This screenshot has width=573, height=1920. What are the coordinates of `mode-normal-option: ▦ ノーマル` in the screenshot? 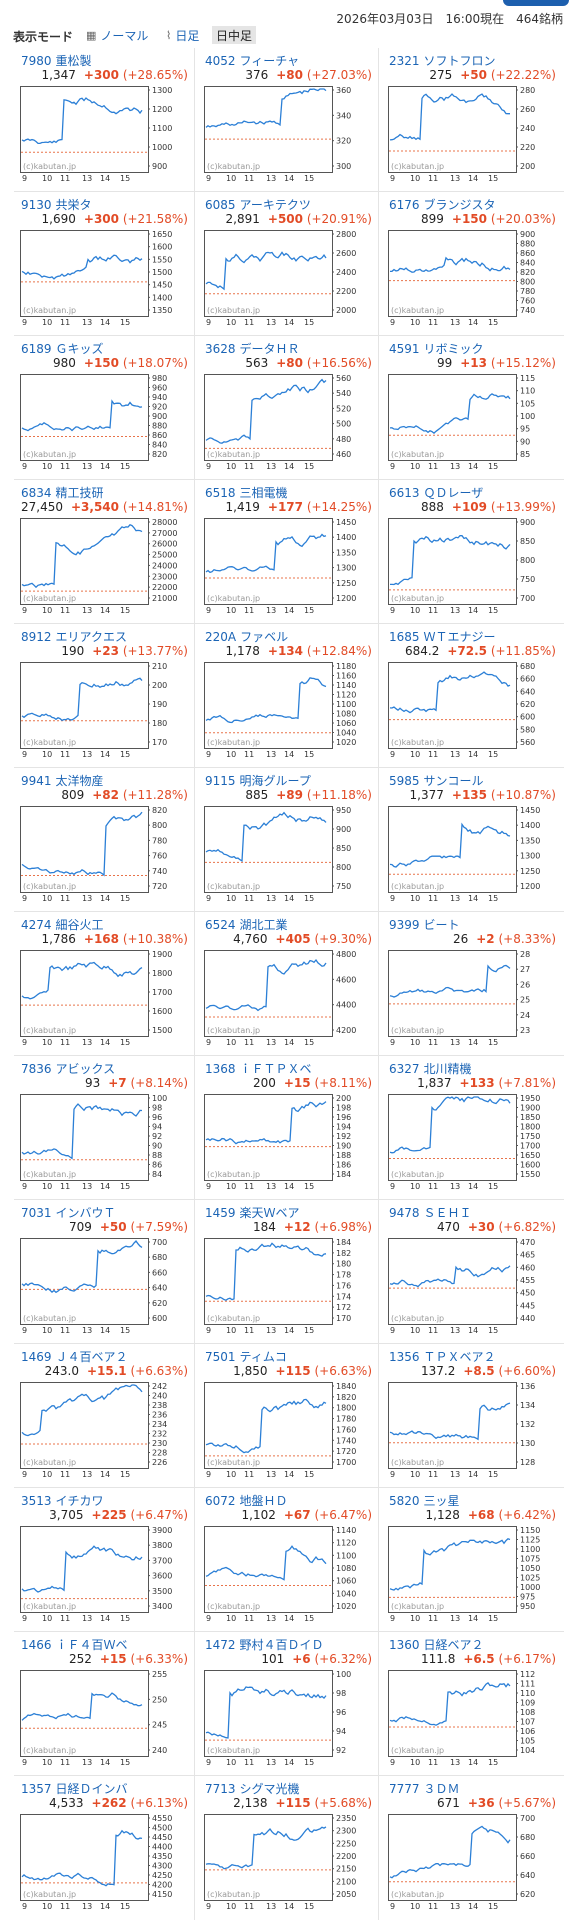 It's located at (117, 35).